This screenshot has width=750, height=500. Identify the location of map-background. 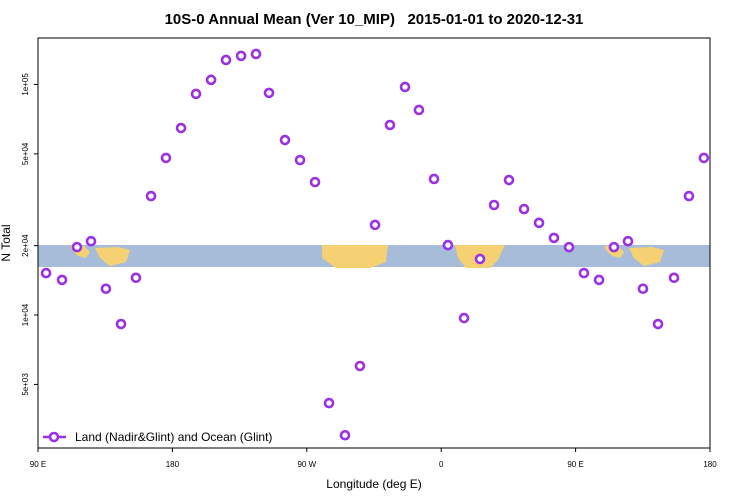
(374, 256).